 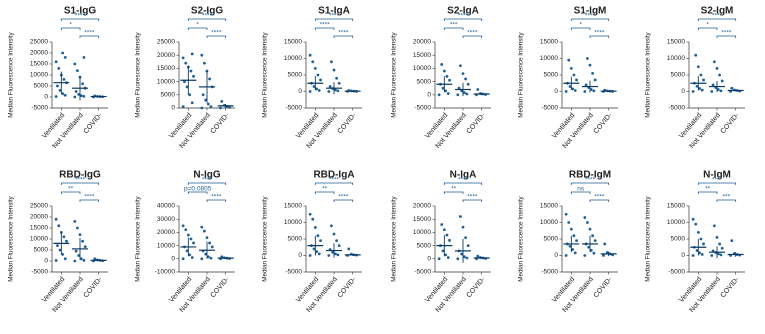 I want to click on significance-label: *, so click(x=707, y=25).